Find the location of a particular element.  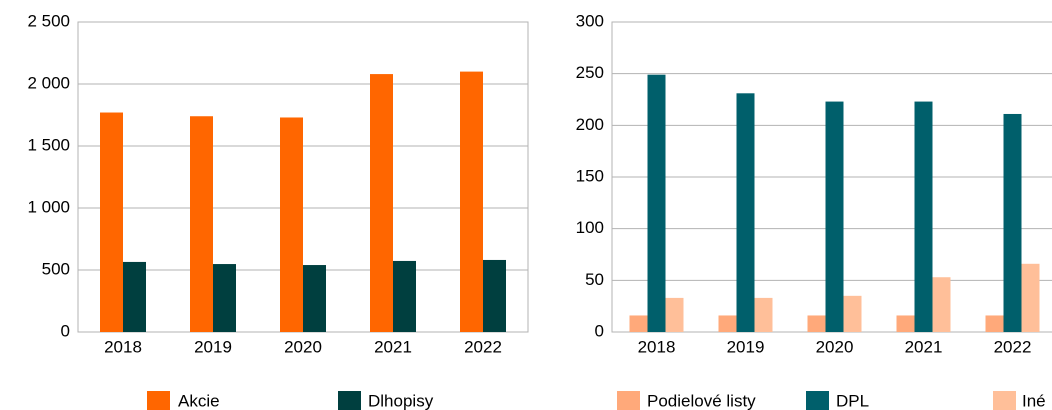

y-tick-label: 2 500 is located at coordinates (48, 20).